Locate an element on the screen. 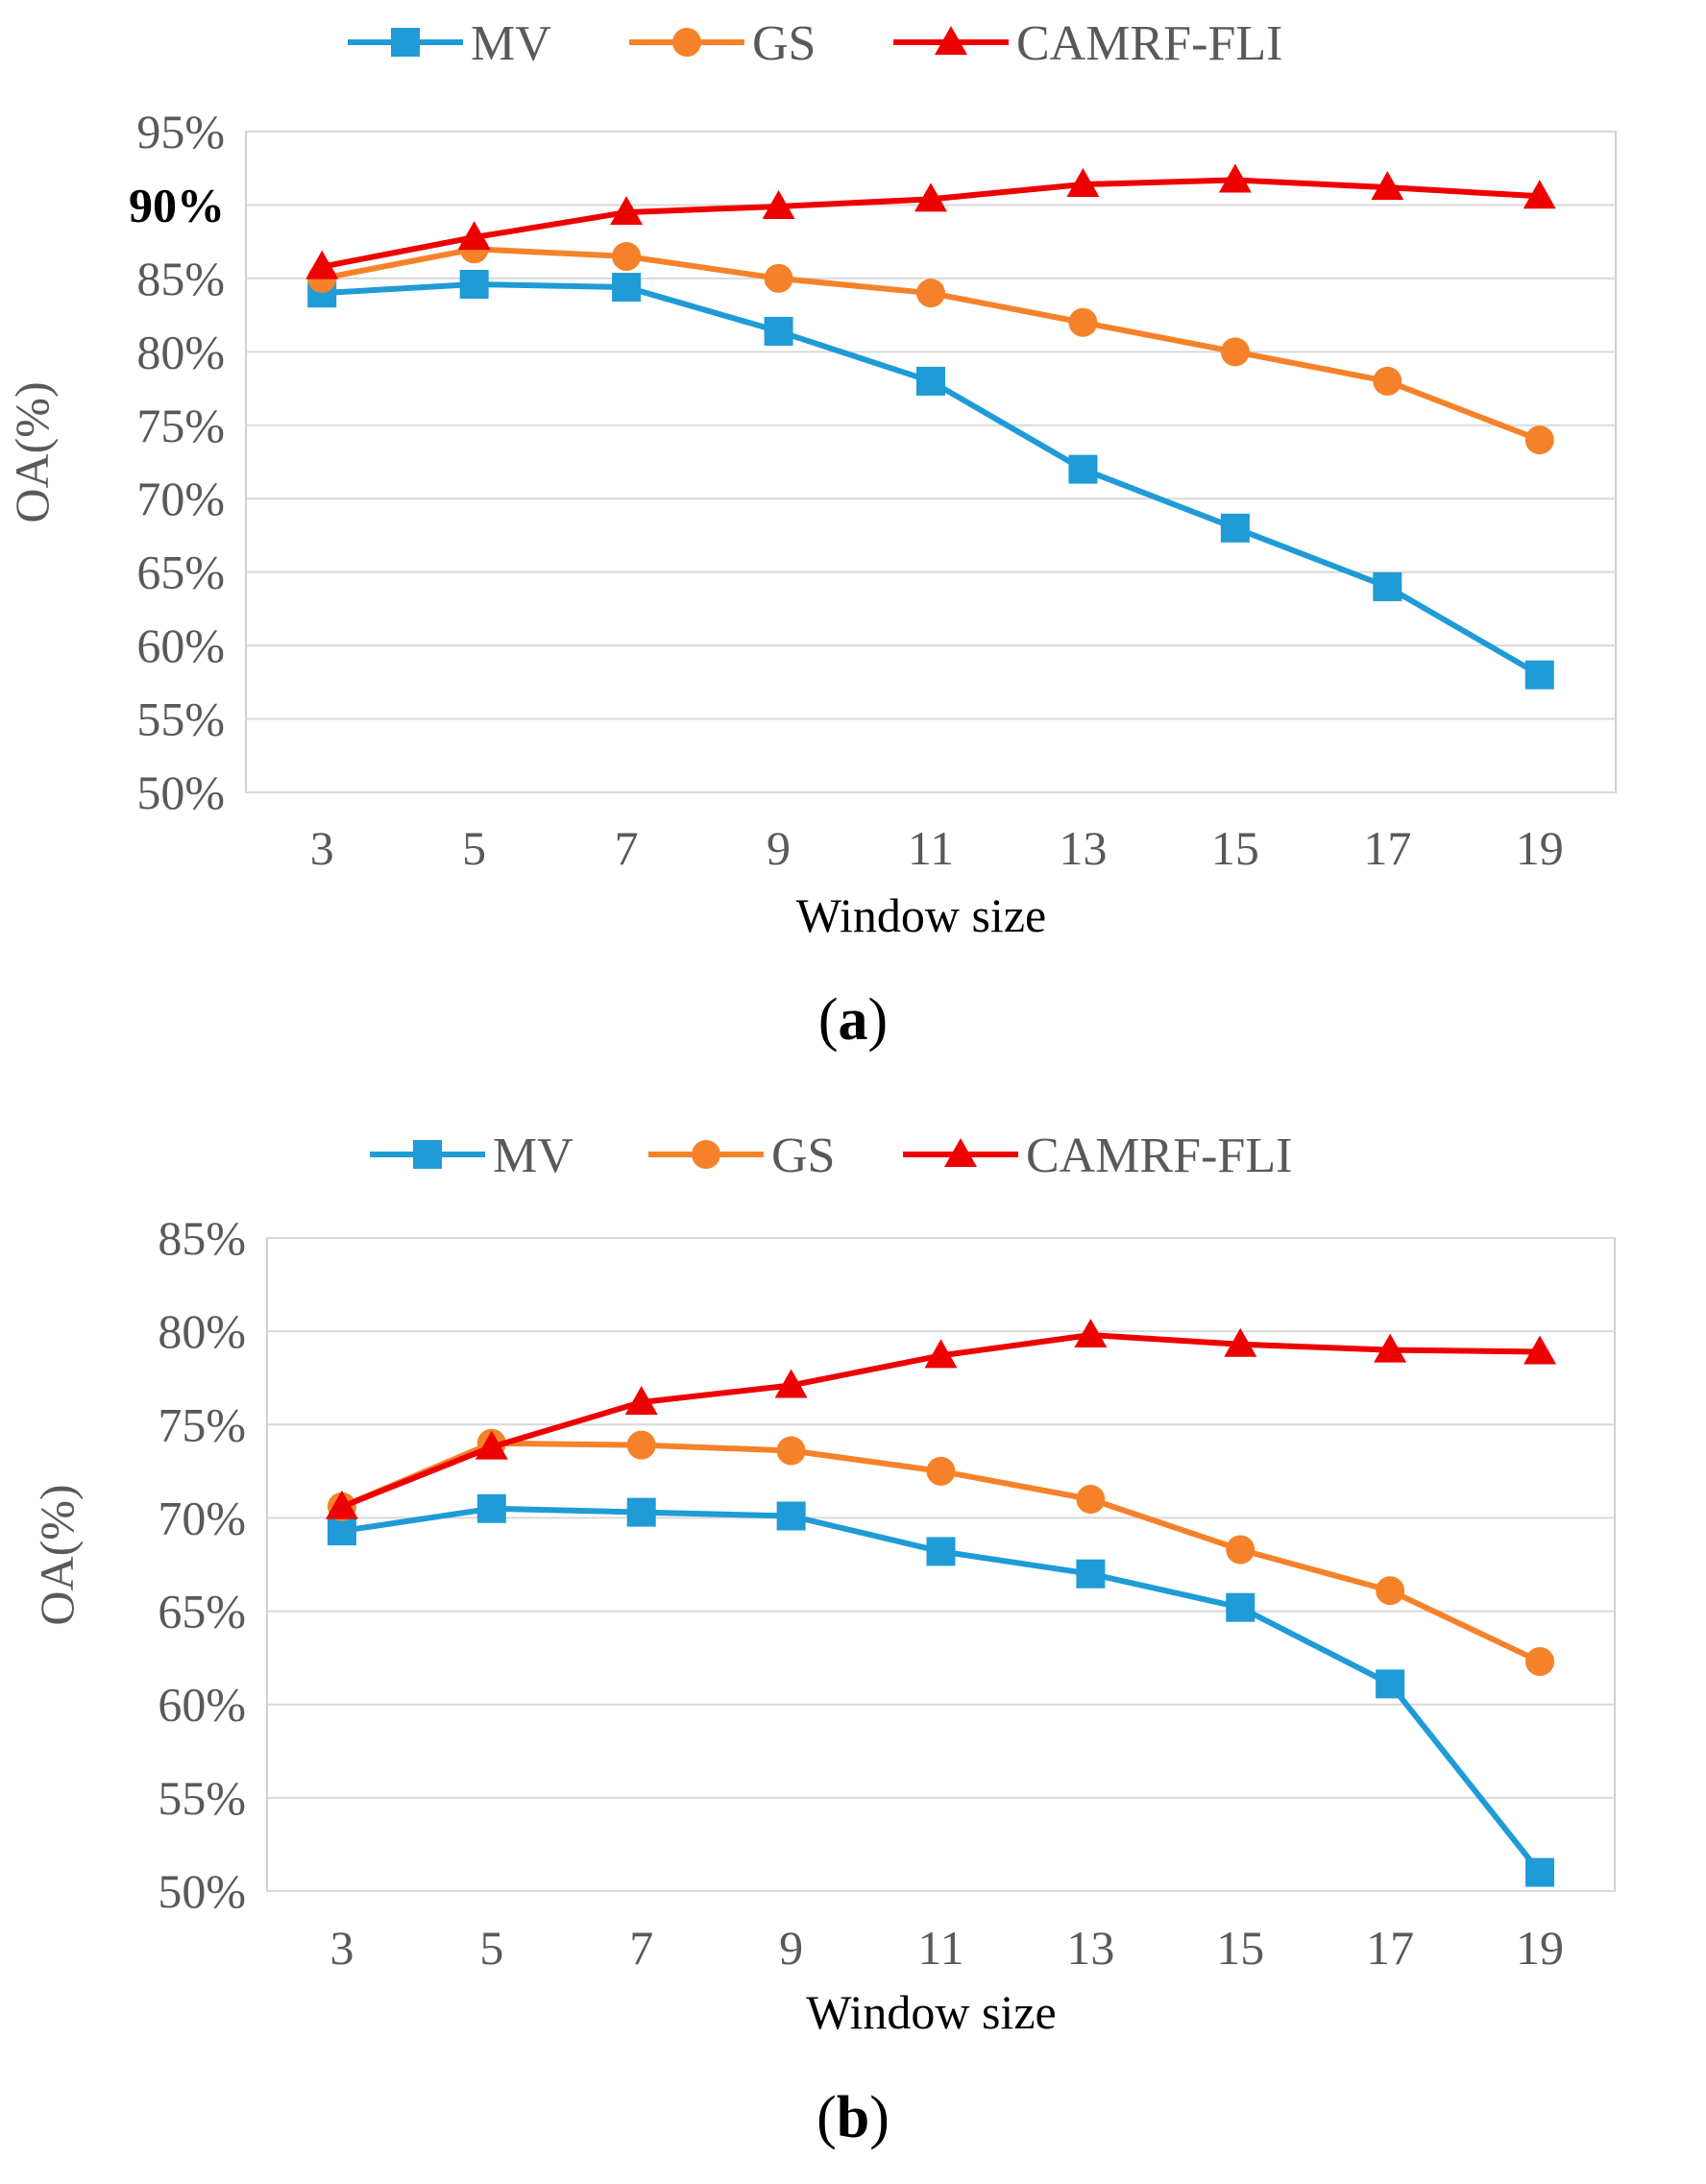  x-tick-label: 3 is located at coordinates (341, 1948).